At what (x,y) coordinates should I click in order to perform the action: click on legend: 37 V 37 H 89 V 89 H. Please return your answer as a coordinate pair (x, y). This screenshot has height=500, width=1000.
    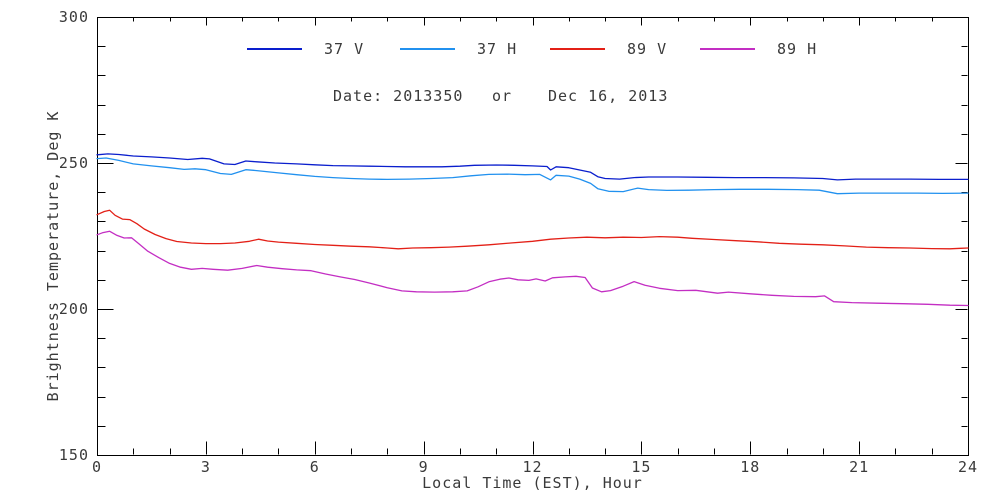
    Looking at the image, I should click on (500, 29).